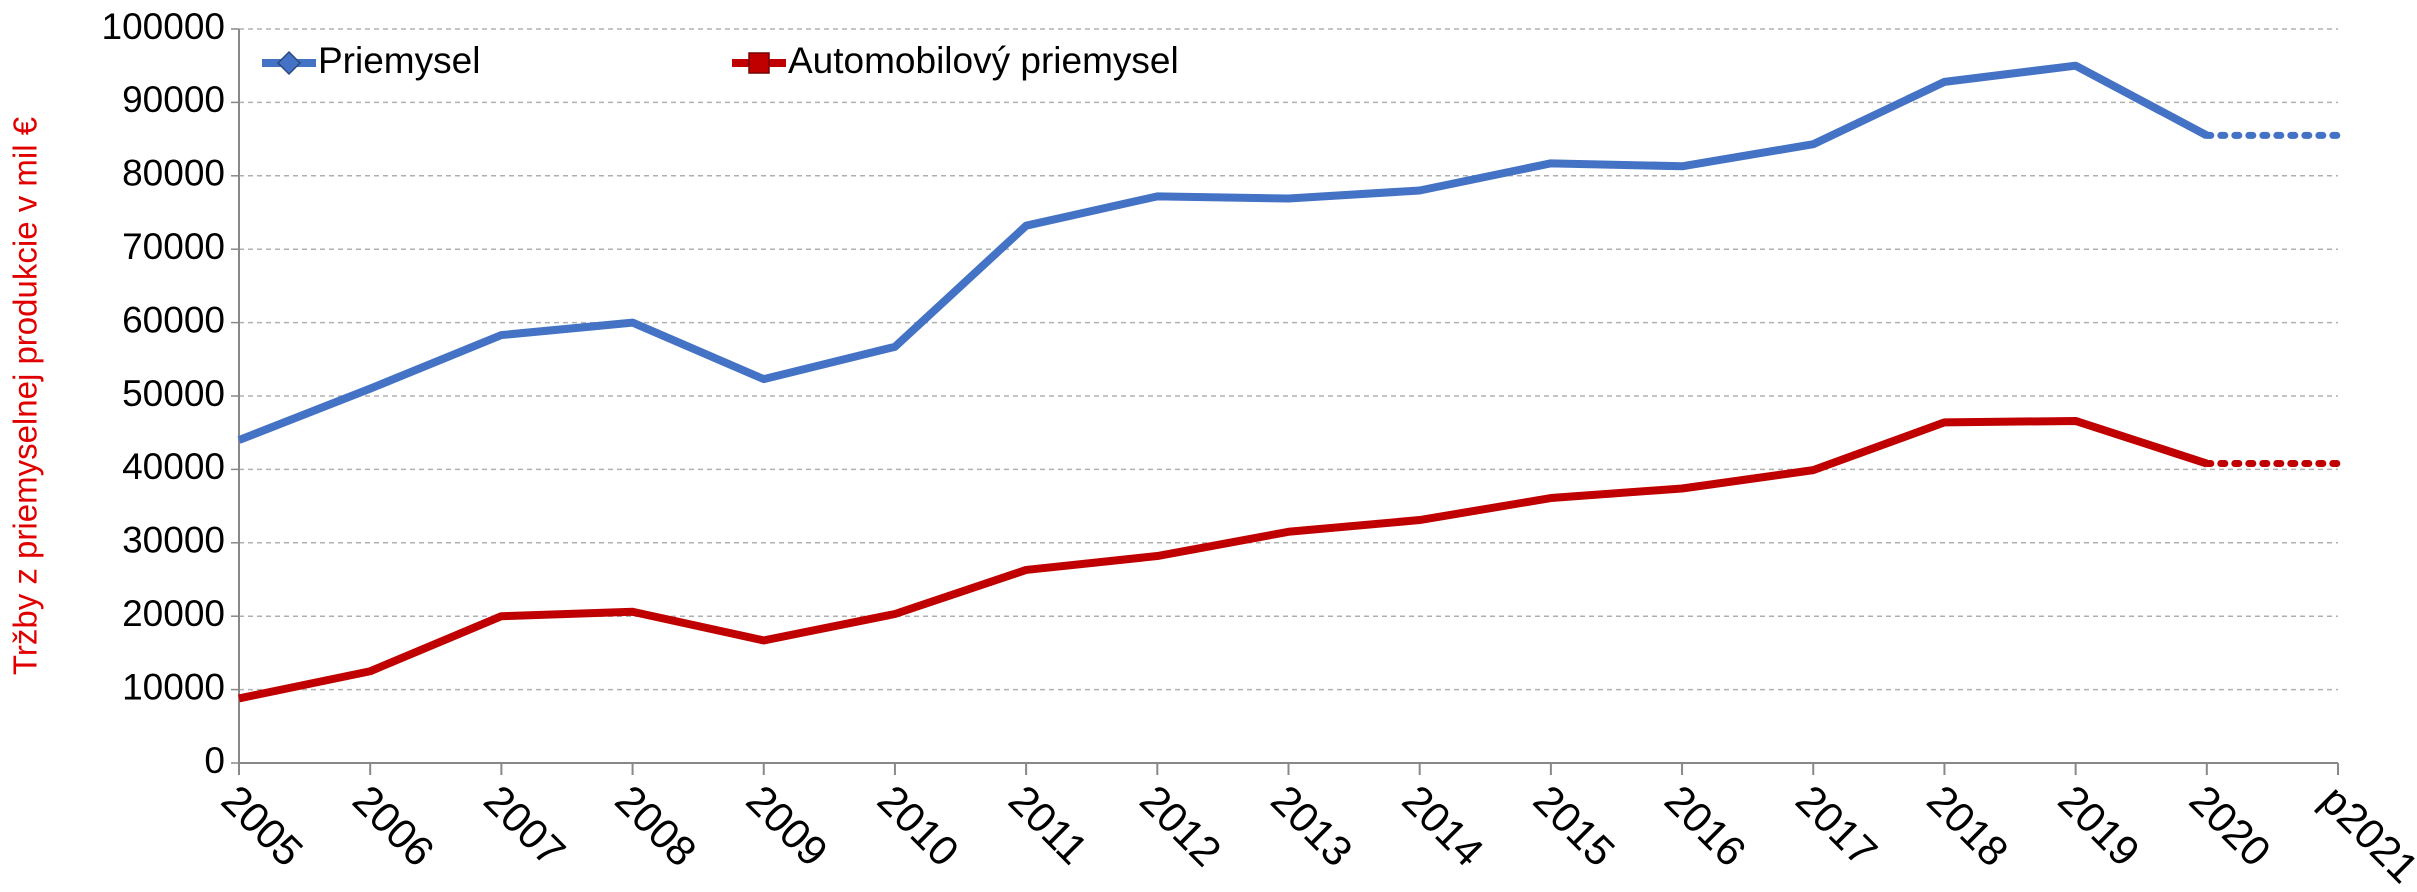 The height and width of the screenshot is (892, 2417). Describe the element at coordinates (1311, 825) in the screenshot. I see `x-tick-label: 2013` at that location.